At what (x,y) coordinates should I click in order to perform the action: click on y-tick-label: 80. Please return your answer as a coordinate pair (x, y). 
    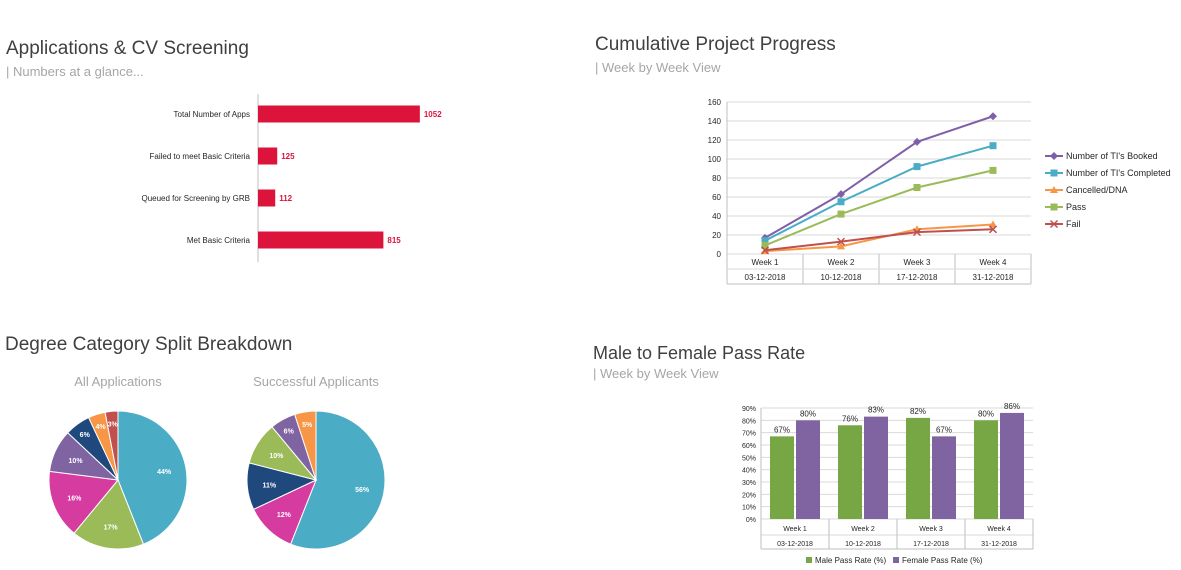
    Looking at the image, I should click on (716, 178).